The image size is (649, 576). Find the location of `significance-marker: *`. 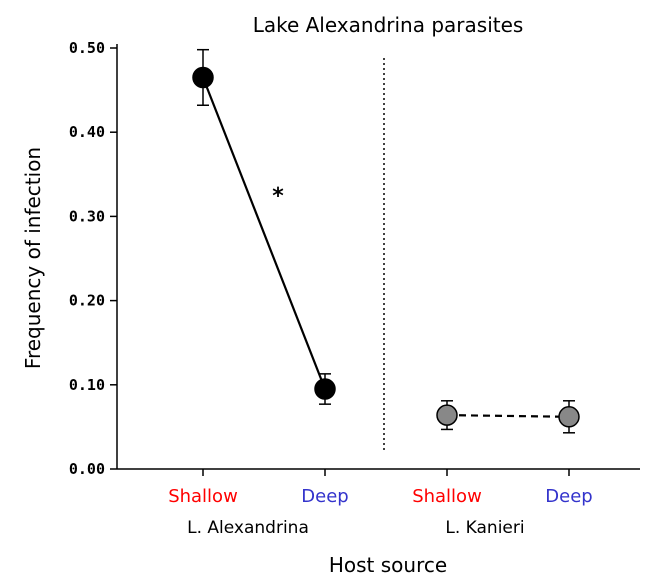

significance-marker: * is located at coordinates (278, 196).